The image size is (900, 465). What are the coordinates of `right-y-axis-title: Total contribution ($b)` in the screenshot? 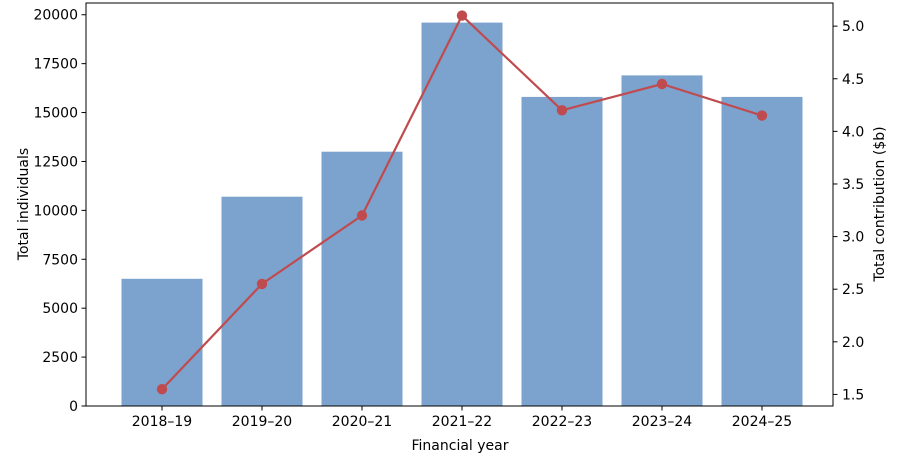 It's located at (880, 204).